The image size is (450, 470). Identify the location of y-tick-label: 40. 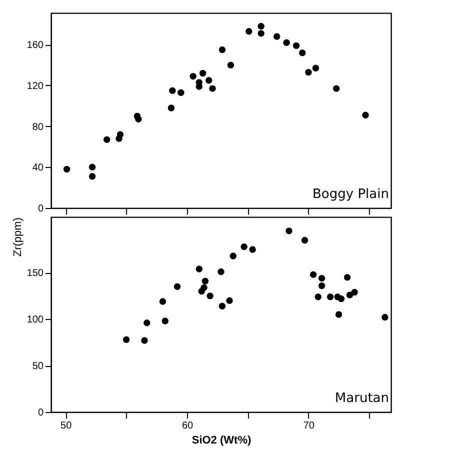
(38, 168).